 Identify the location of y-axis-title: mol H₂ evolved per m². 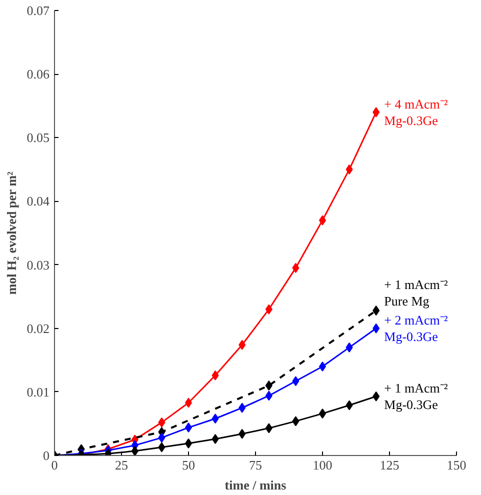
(11, 233).